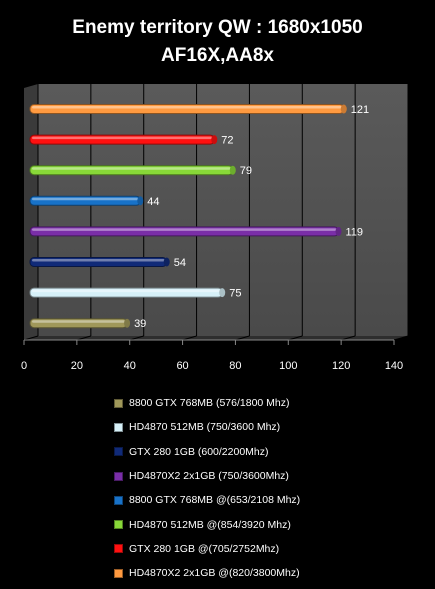 Image resolution: width=435 pixels, height=589 pixels. Describe the element at coordinates (209, 403) in the screenshot. I see `legend-label: 8800 GTX 768MB (576/1800 Mhz)` at that location.